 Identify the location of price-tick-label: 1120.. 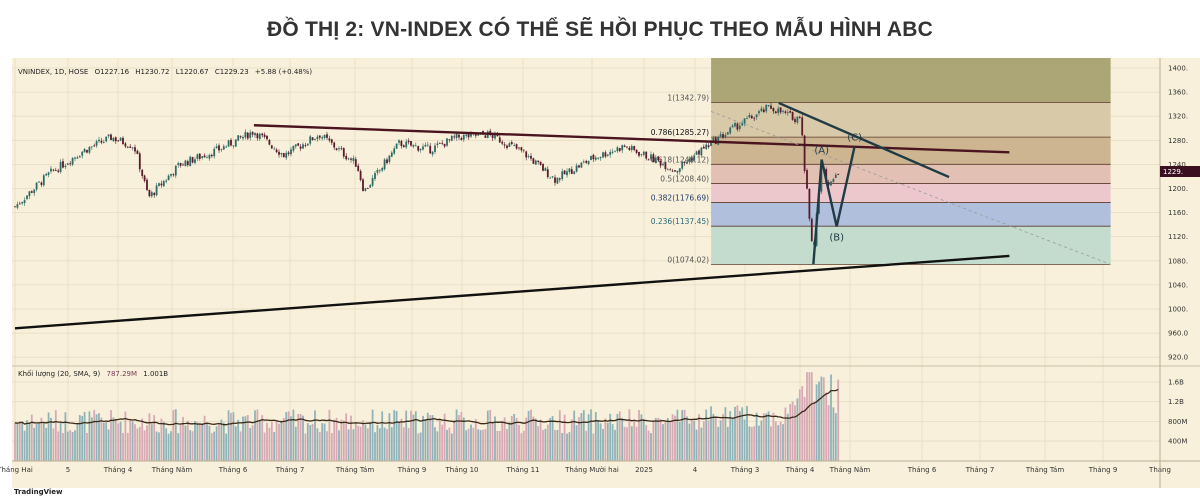
(1178, 237).